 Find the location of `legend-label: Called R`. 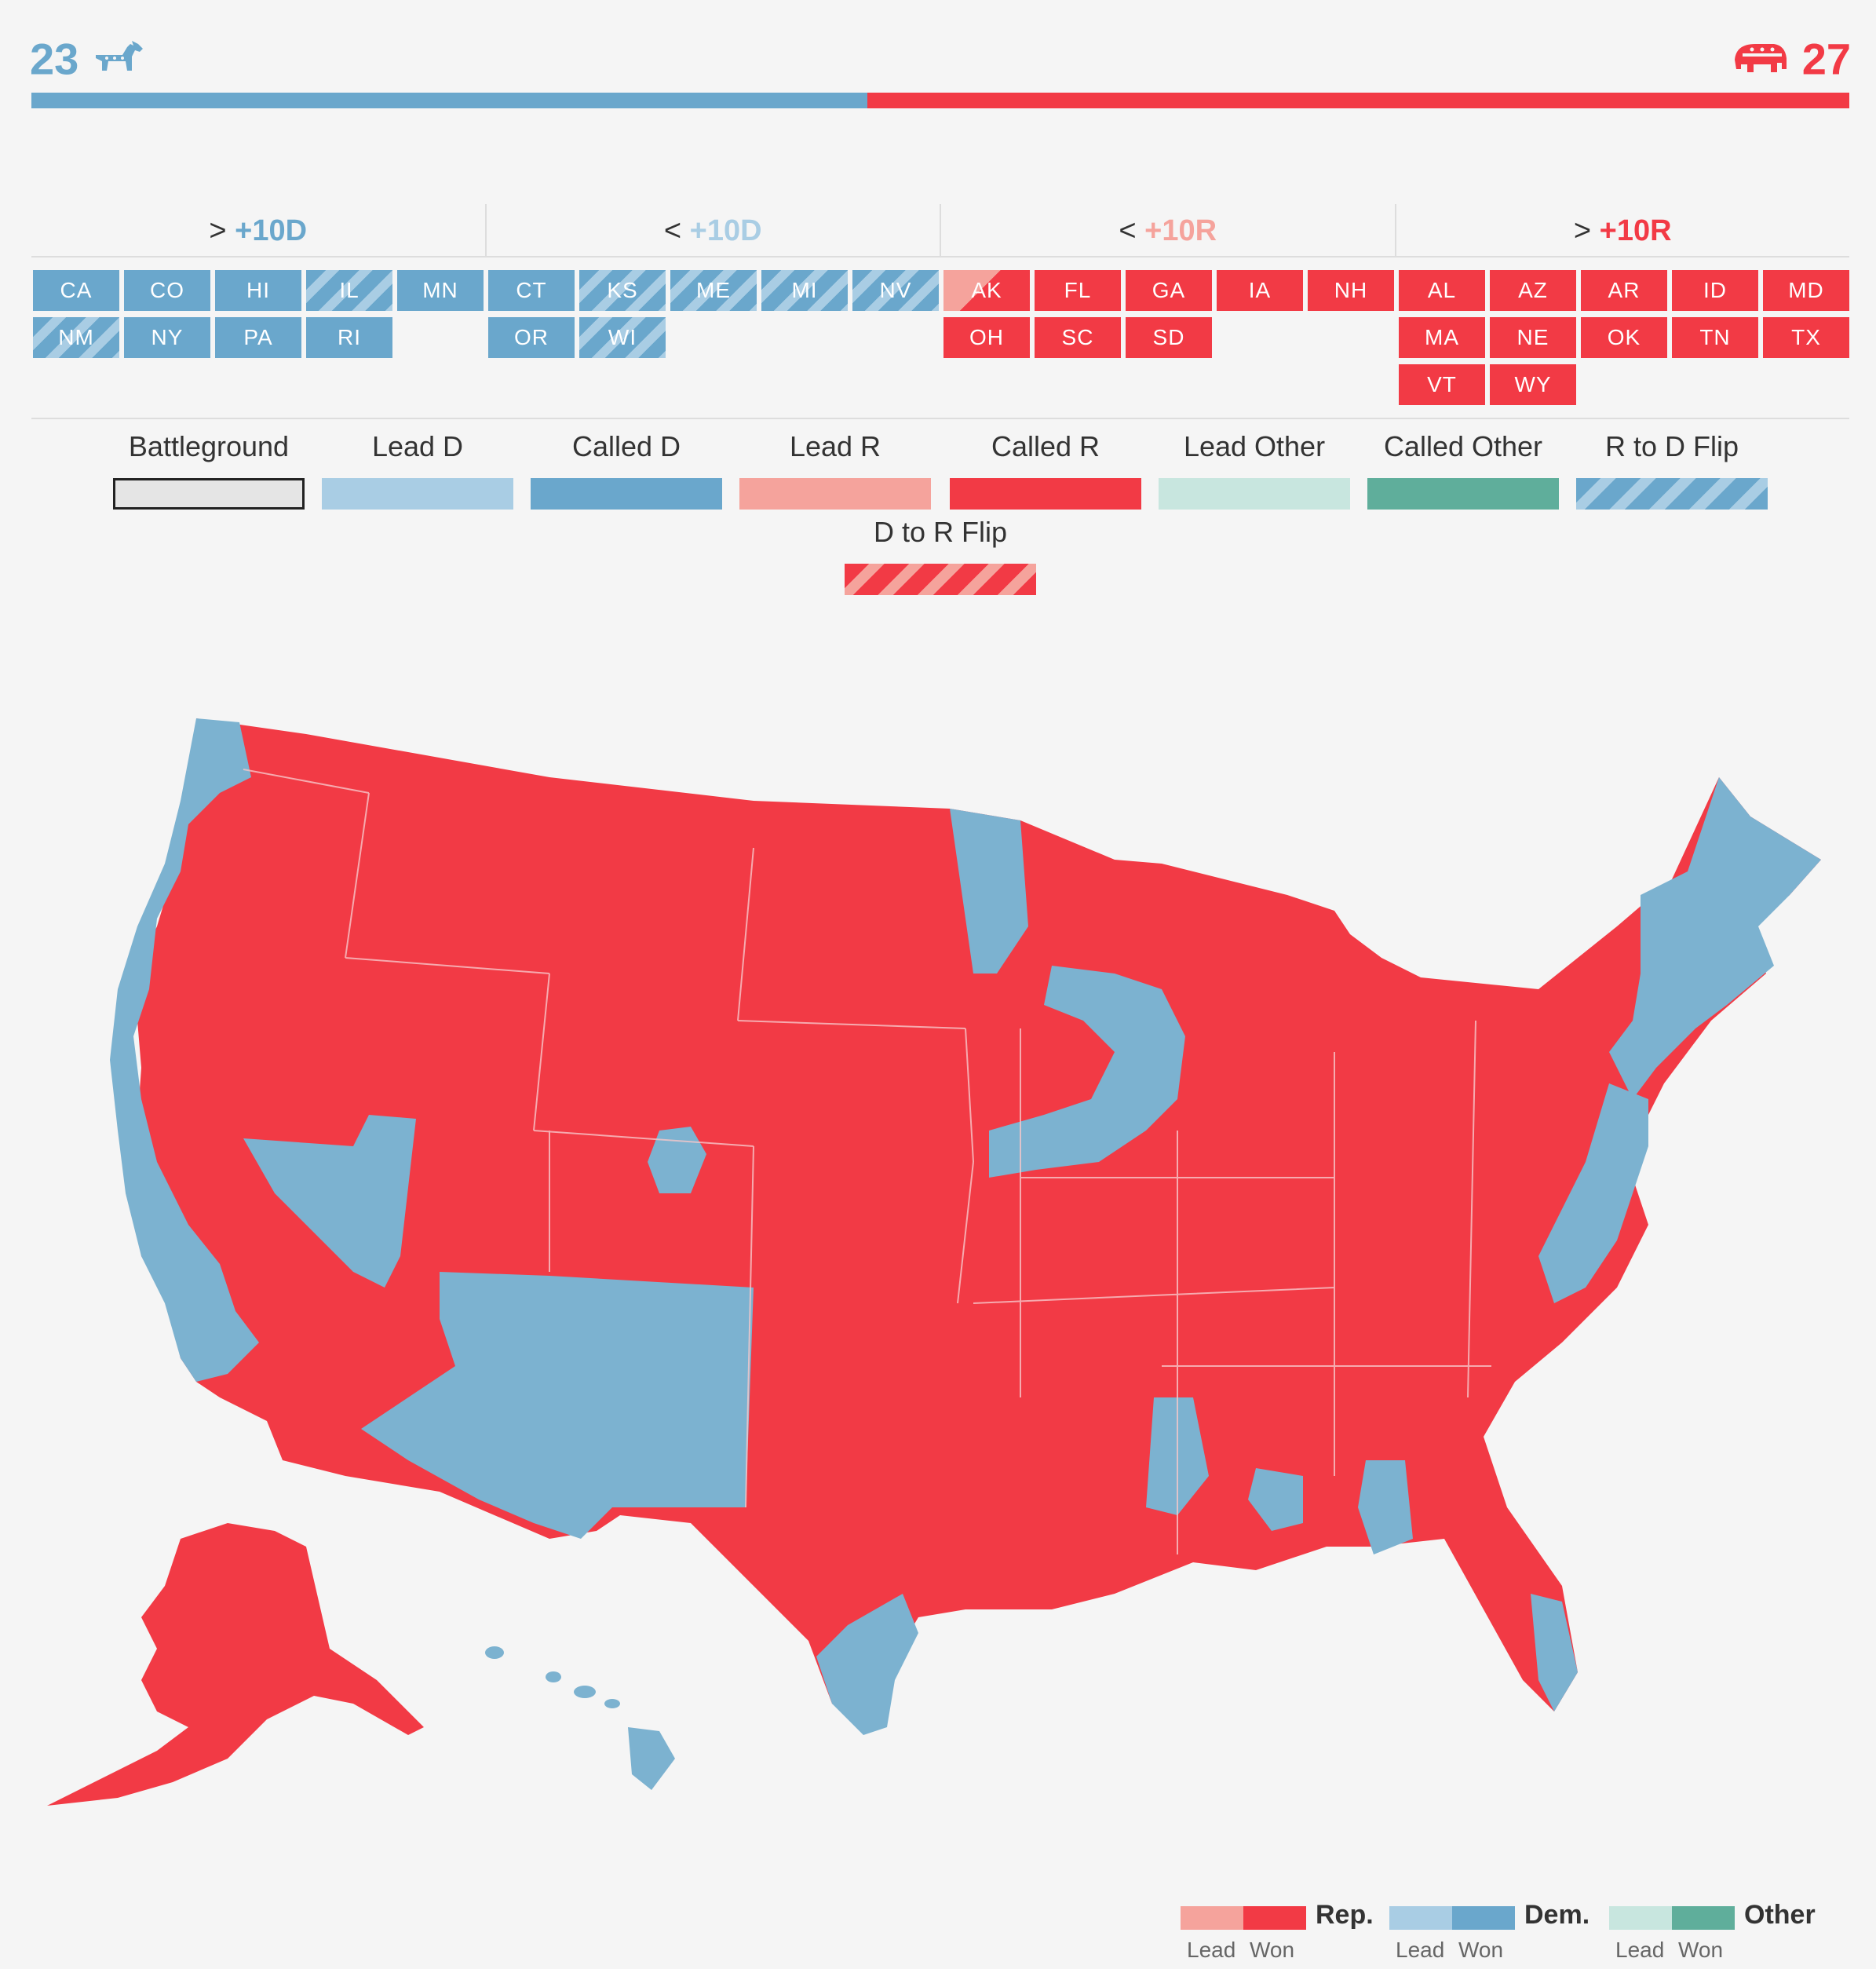

legend-label: Called R is located at coordinates (1046, 446).